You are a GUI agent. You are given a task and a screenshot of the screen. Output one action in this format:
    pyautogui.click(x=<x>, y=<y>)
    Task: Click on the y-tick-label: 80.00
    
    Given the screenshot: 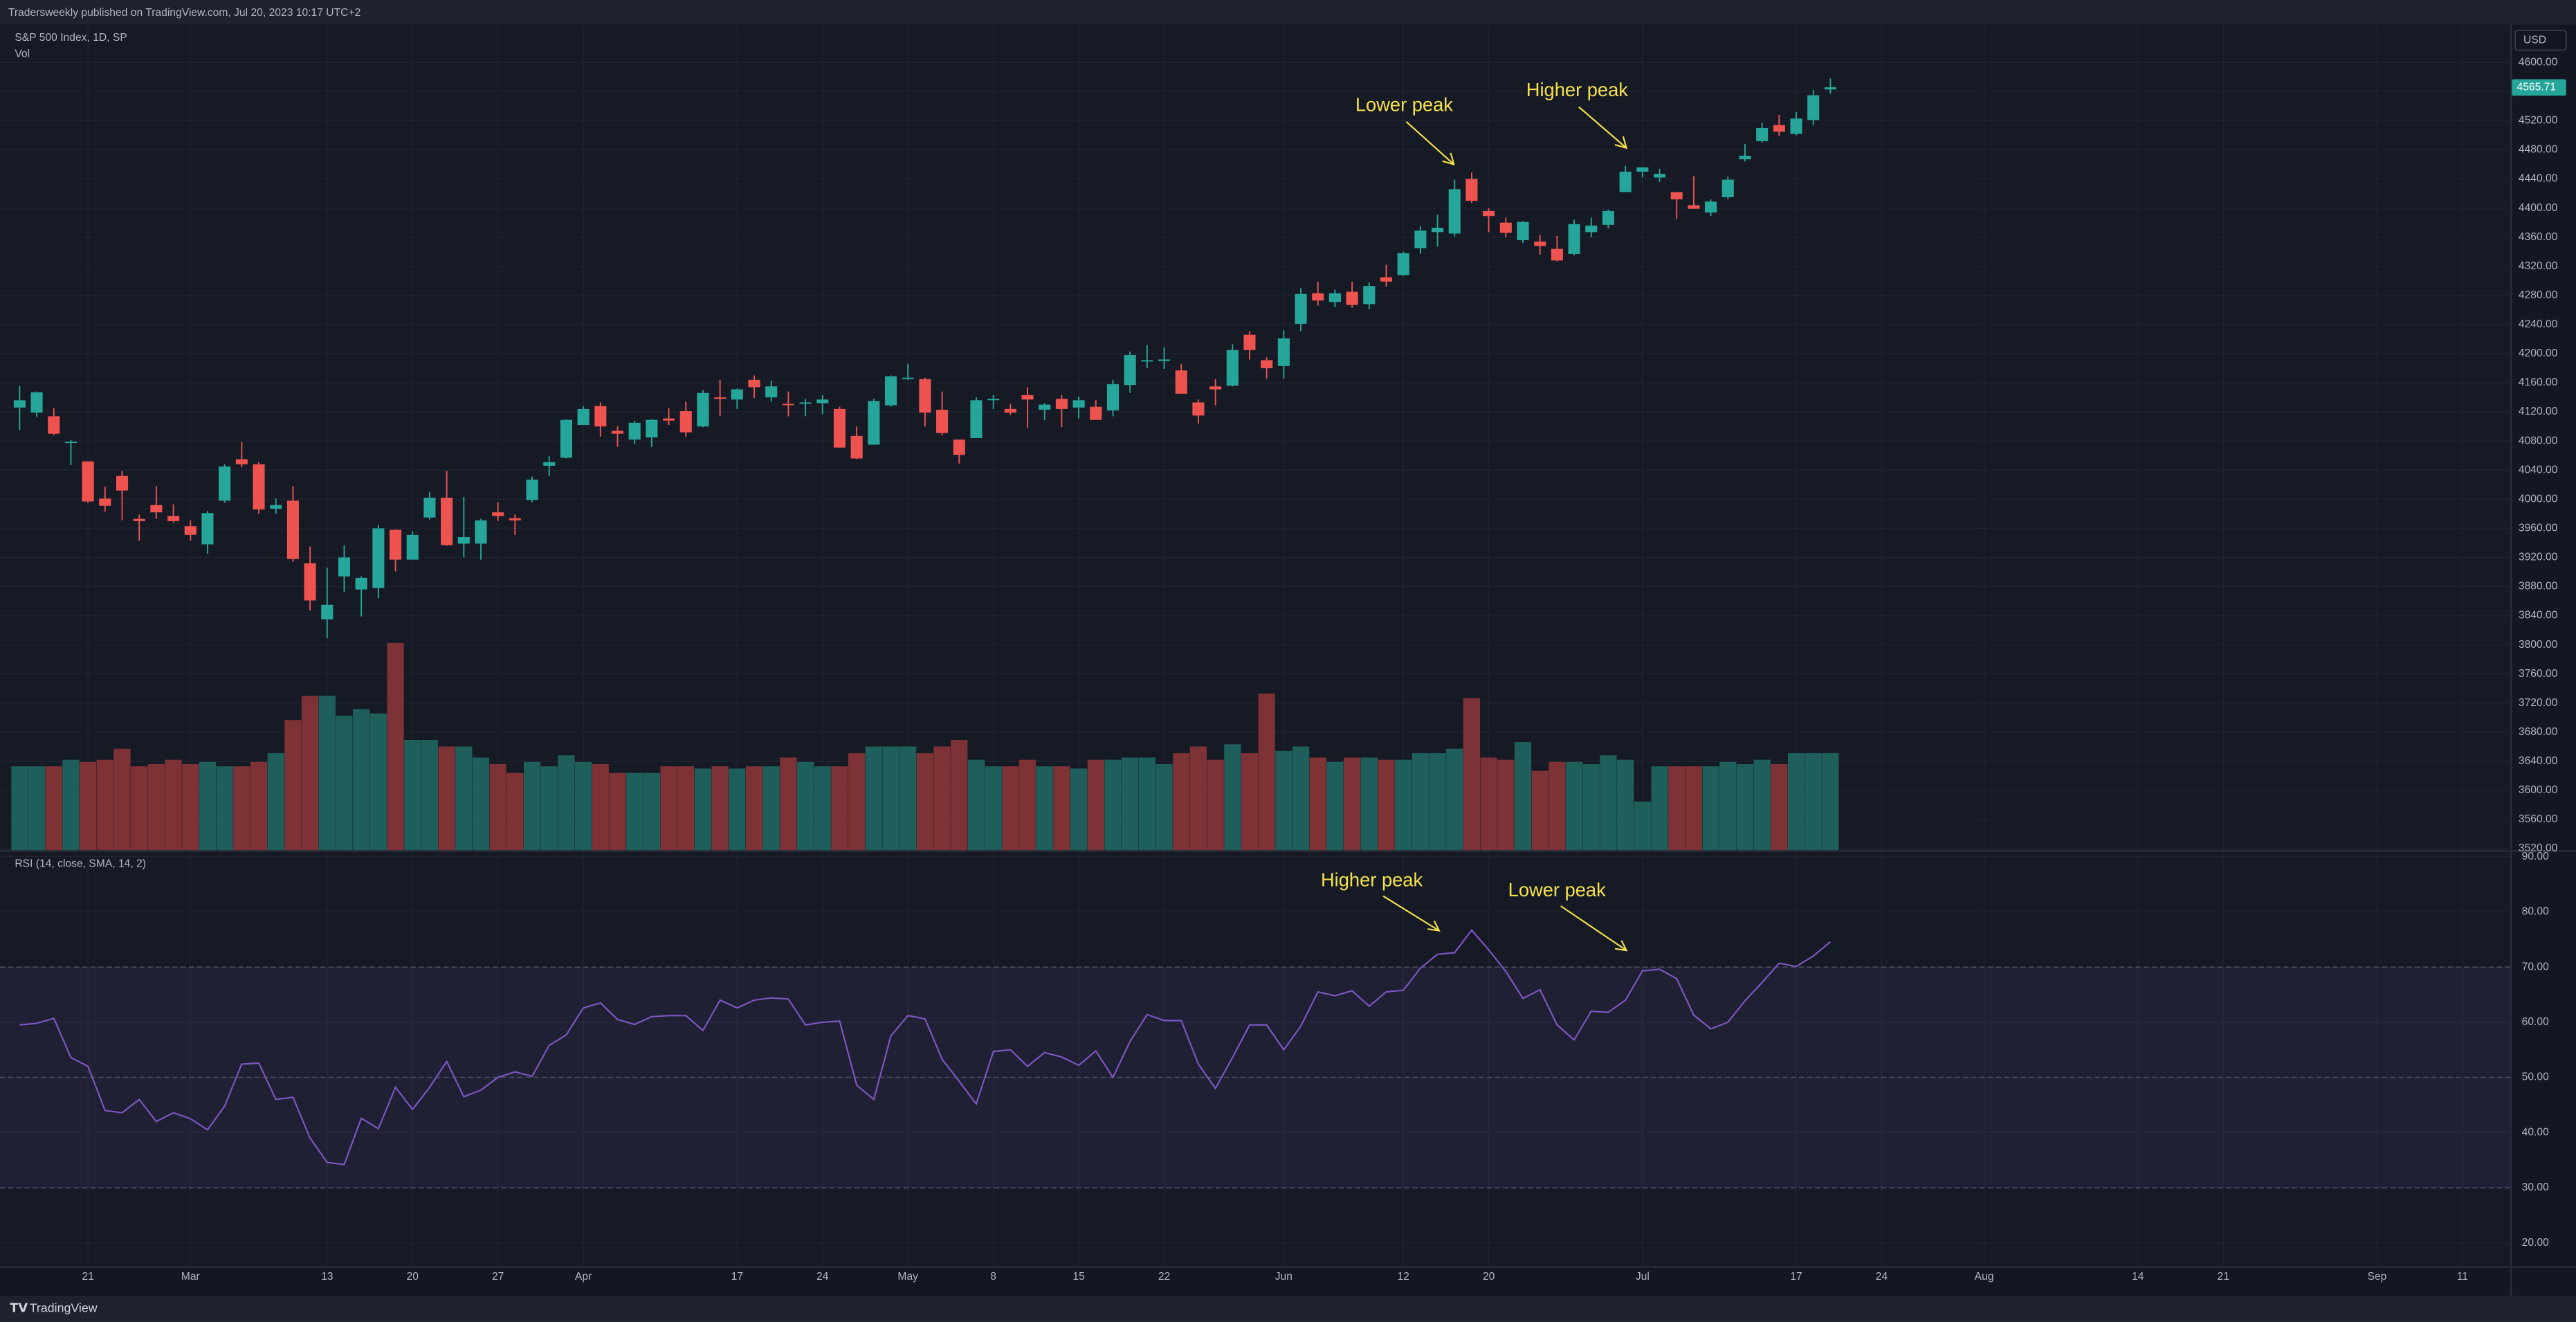 What is the action you would take?
    pyautogui.click(x=2536, y=912)
    